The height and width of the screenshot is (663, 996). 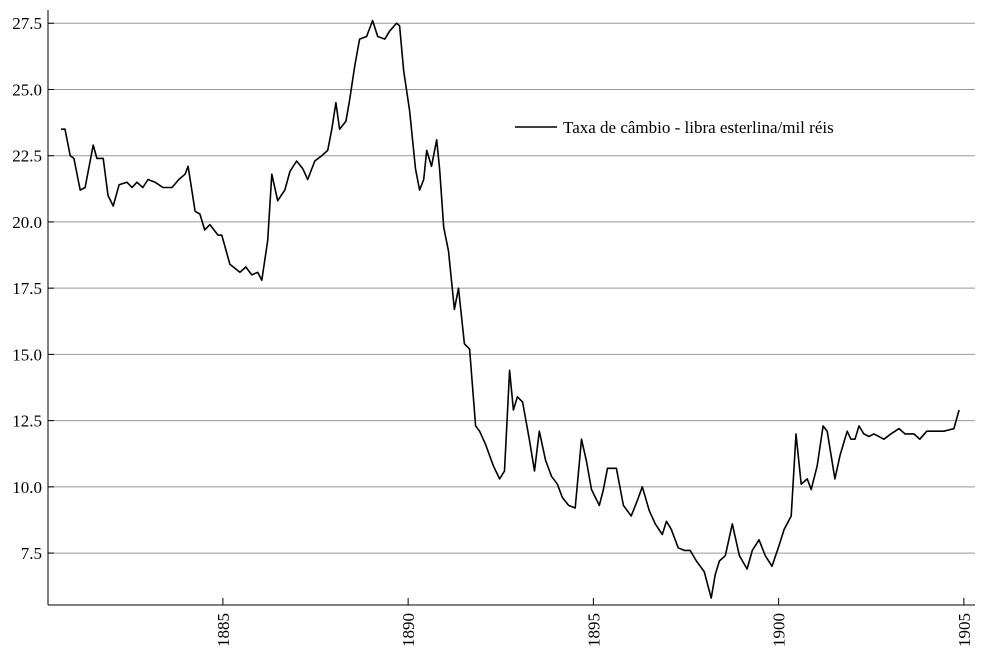 What do you see at coordinates (27, 487) in the screenshot?
I see `y-tick-label: 10.0` at bounding box center [27, 487].